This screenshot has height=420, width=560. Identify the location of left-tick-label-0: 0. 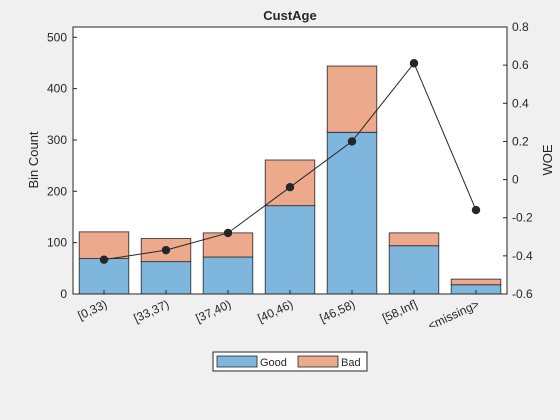
(63, 294).